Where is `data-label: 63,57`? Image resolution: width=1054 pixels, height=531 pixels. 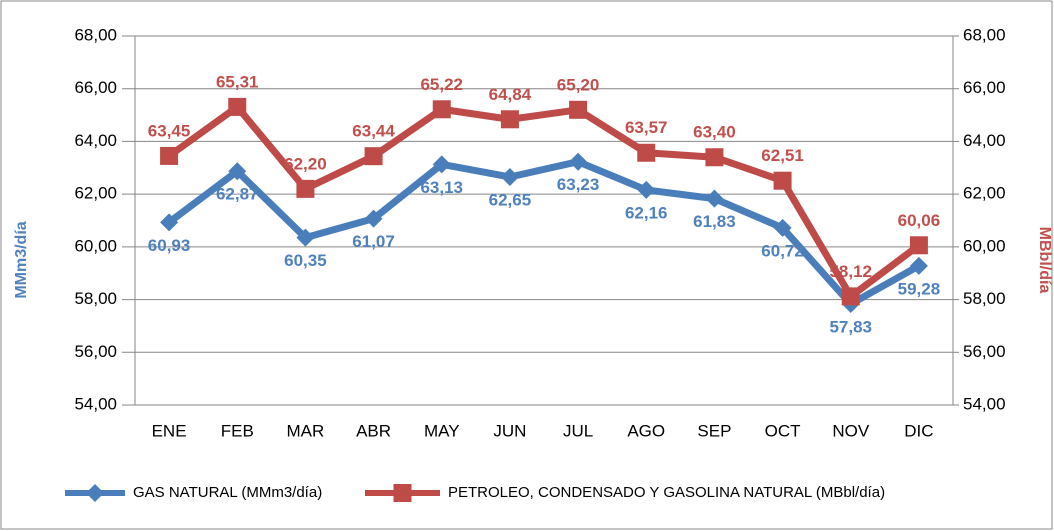
data-label: 63,57 is located at coordinates (646, 127).